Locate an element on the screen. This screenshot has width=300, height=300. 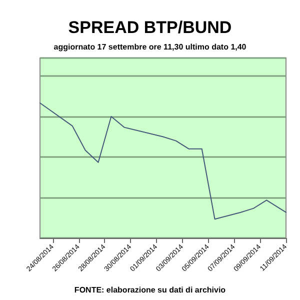
source-note: FONTE: elaborazione su dati di archivio is located at coordinates (150, 290).